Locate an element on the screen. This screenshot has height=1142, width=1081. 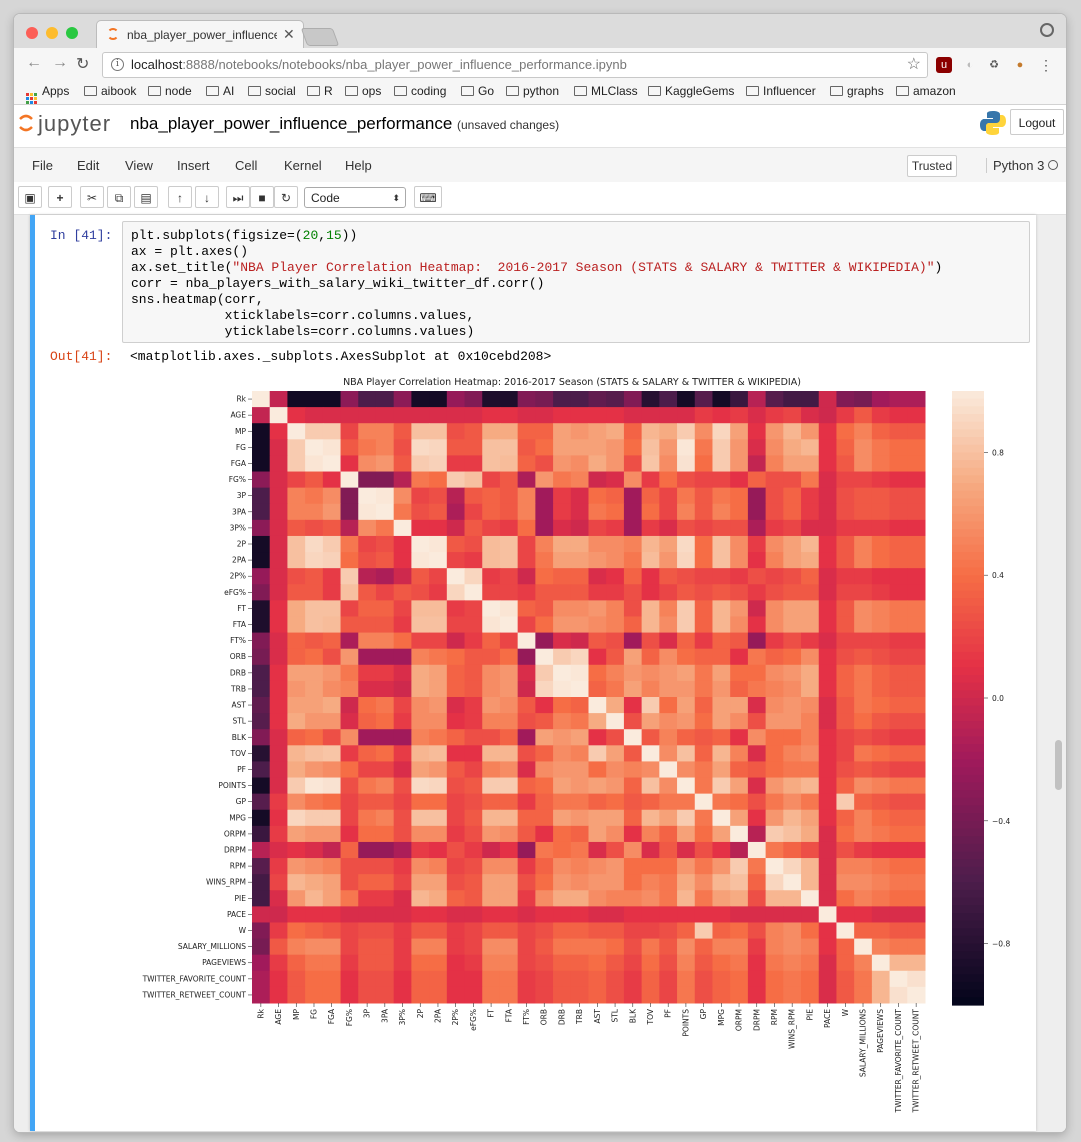
run-icon: ⏭ is located at coordinates (238, 197).